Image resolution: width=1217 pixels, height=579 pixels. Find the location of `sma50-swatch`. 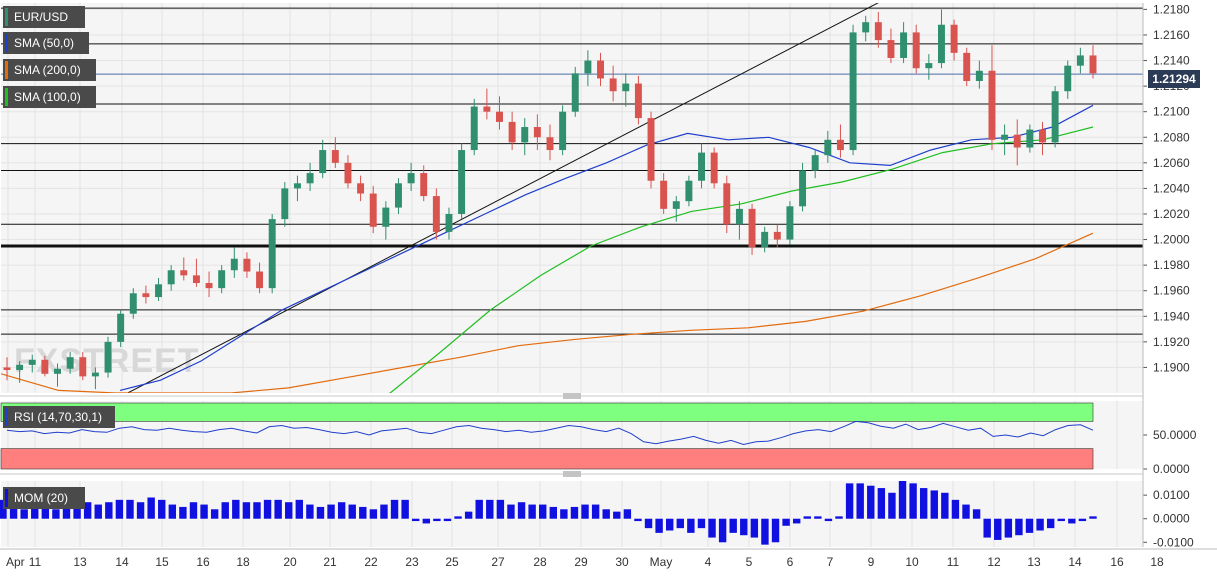

sma50-swatch is located at coordinates (6, 43).